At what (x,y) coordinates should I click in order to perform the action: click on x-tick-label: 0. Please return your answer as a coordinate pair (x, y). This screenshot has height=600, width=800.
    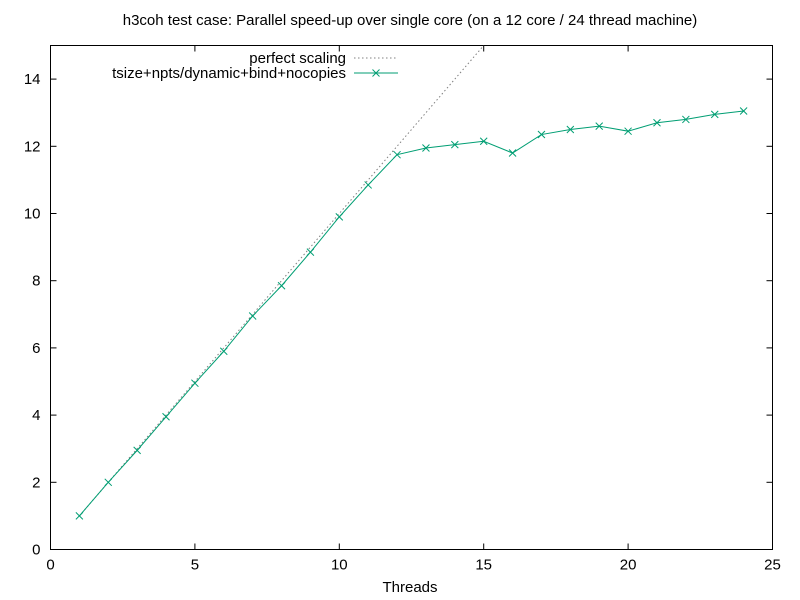
    Looking at the image, I should click on (50, 565).